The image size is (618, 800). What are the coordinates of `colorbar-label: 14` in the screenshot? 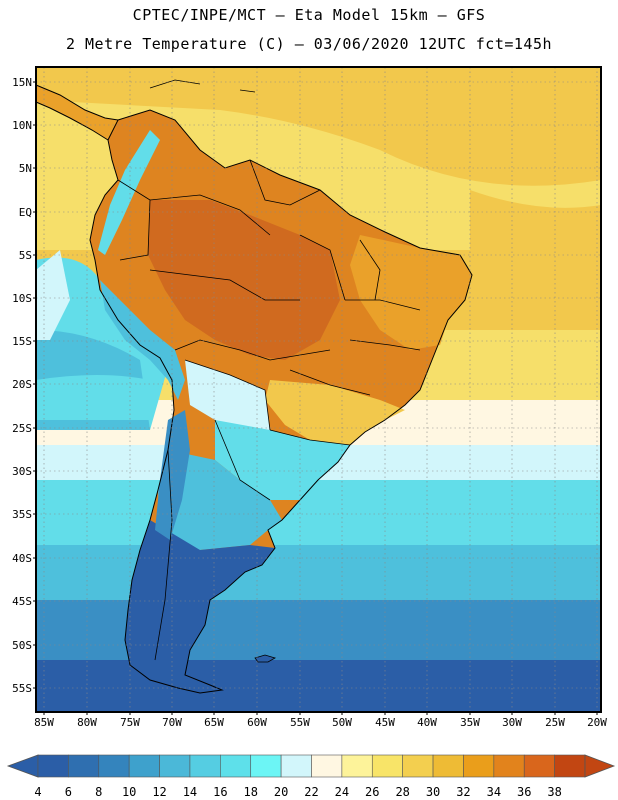 It's located at (190, 792).